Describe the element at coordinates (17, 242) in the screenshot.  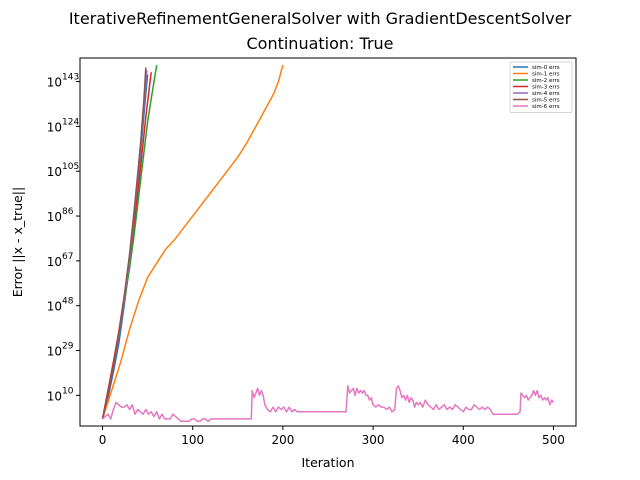
I see `y-axis-label: Error ||x - x_true||` at that location.